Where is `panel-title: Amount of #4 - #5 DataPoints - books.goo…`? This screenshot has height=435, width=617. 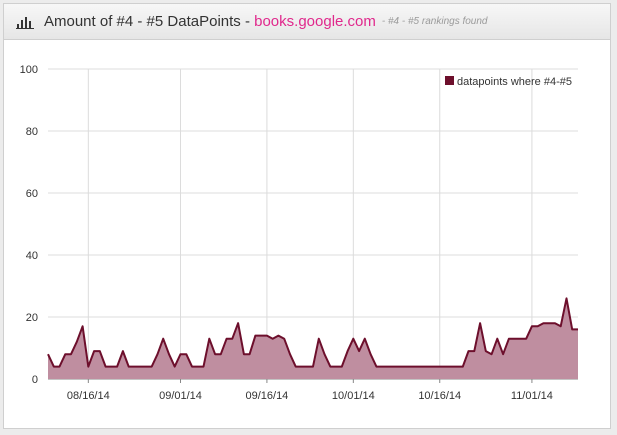 panel-title: Amount of #4 - #5 DataPoints - books.goo… is located at coordinates (210, 21).